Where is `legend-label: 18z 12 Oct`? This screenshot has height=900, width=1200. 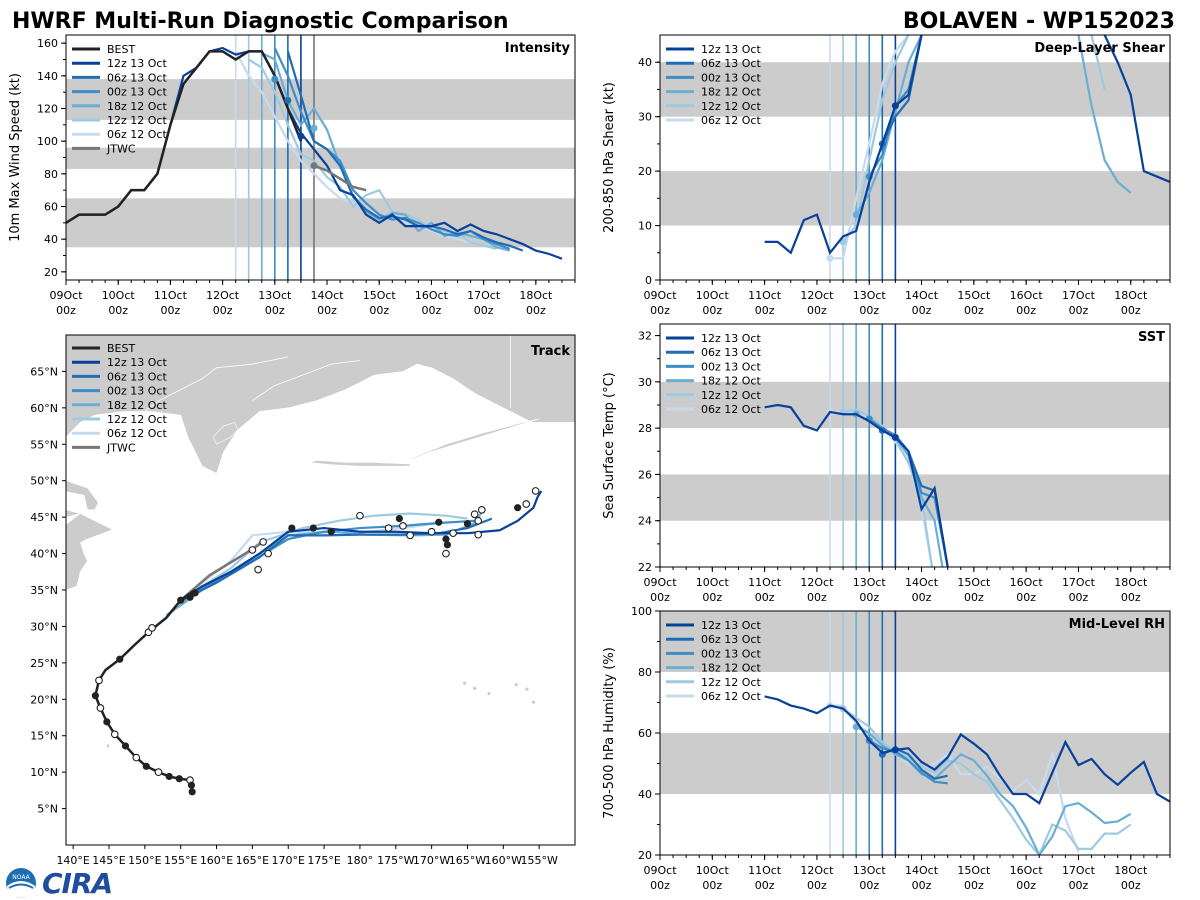
legend-label: 18z 12 Oct is located at coordinates (731, 92).